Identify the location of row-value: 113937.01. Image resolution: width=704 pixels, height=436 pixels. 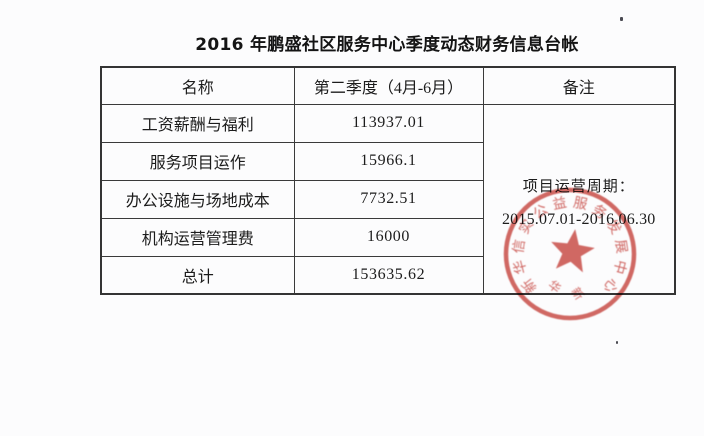
(388, 123).